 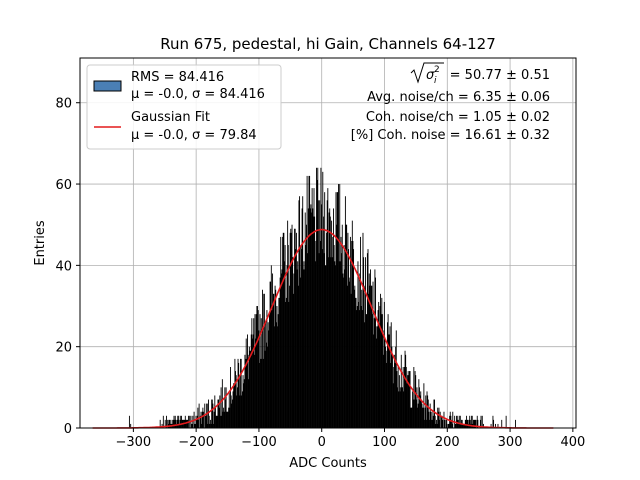 I want to click on svg-text: σ, so click(x=430, y=75).